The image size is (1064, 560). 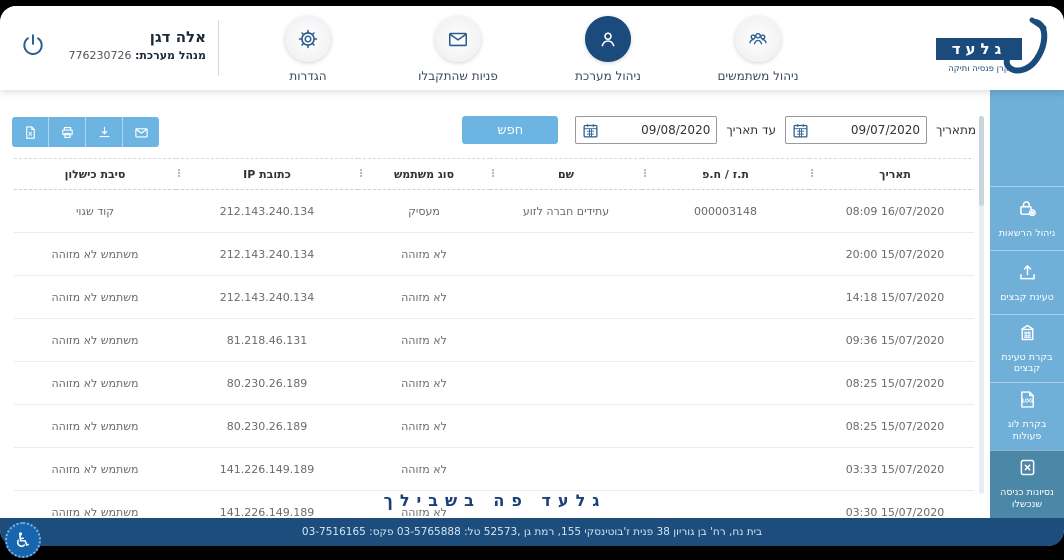 I want to click on column-header-label: שם, so click(x=565, y=174).